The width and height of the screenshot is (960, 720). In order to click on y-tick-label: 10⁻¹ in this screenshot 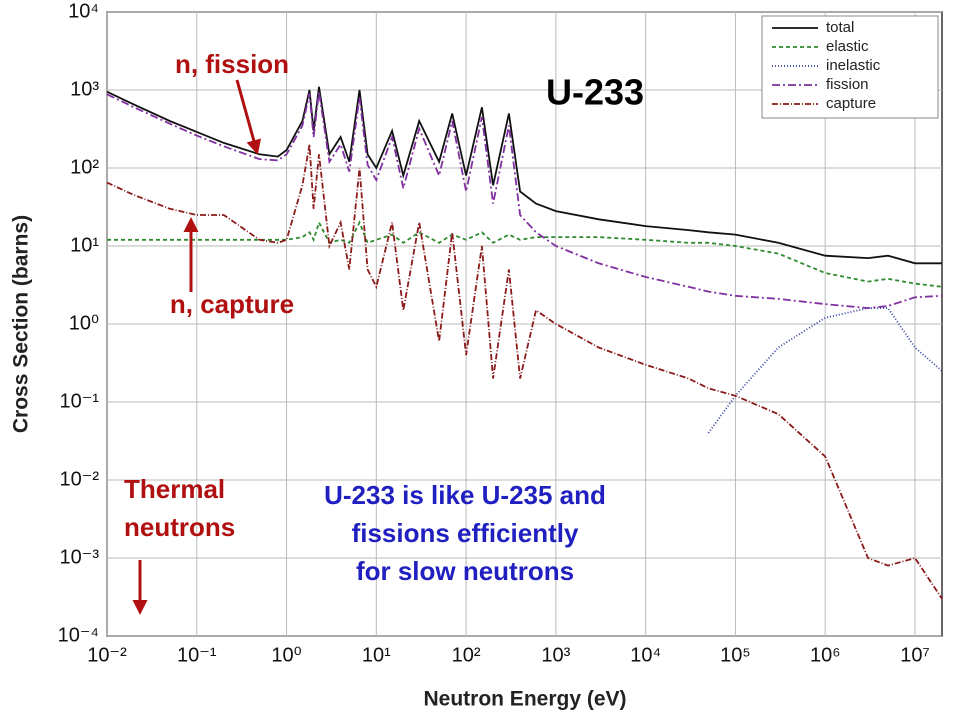, I will do `click(80, 401)`.